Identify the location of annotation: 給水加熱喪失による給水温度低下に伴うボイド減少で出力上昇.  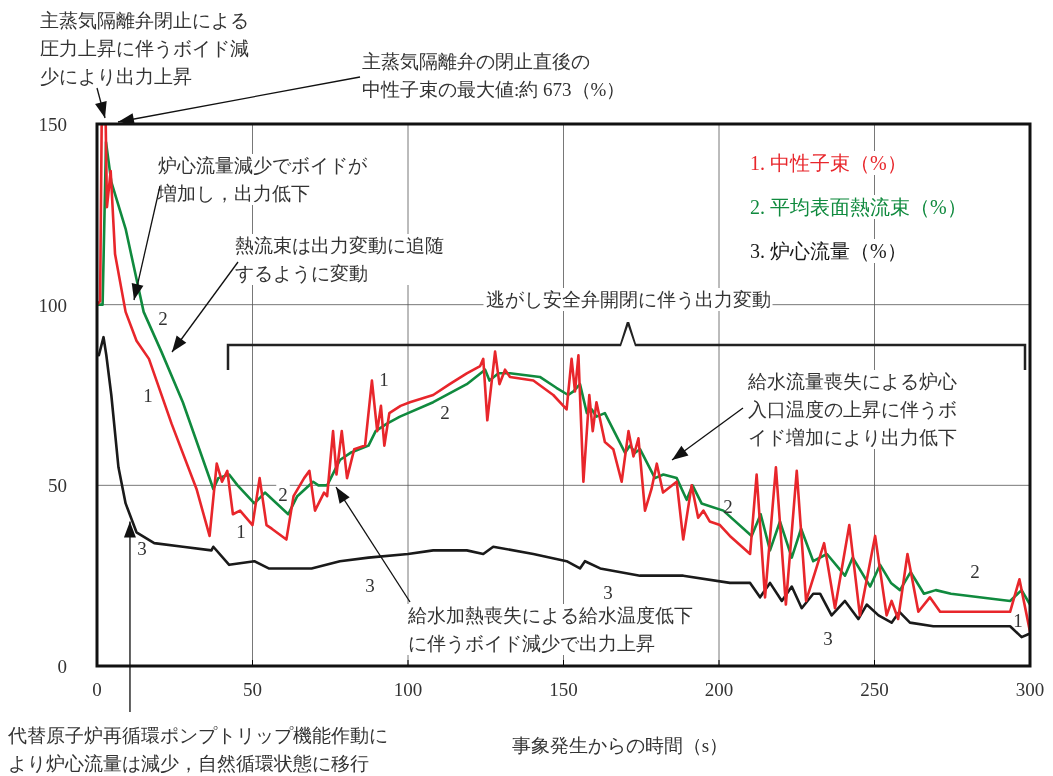
(550, 629).